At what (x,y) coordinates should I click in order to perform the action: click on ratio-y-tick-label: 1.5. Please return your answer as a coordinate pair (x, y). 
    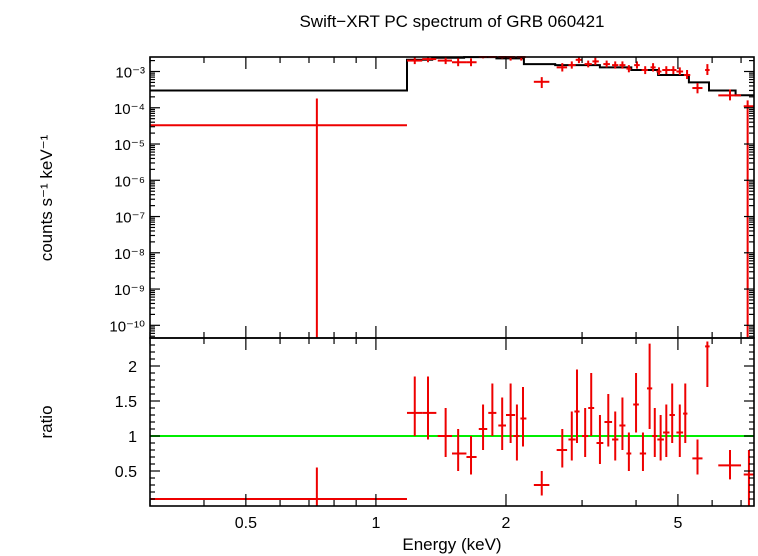
    Looking at the image, I should click on (126, 402).